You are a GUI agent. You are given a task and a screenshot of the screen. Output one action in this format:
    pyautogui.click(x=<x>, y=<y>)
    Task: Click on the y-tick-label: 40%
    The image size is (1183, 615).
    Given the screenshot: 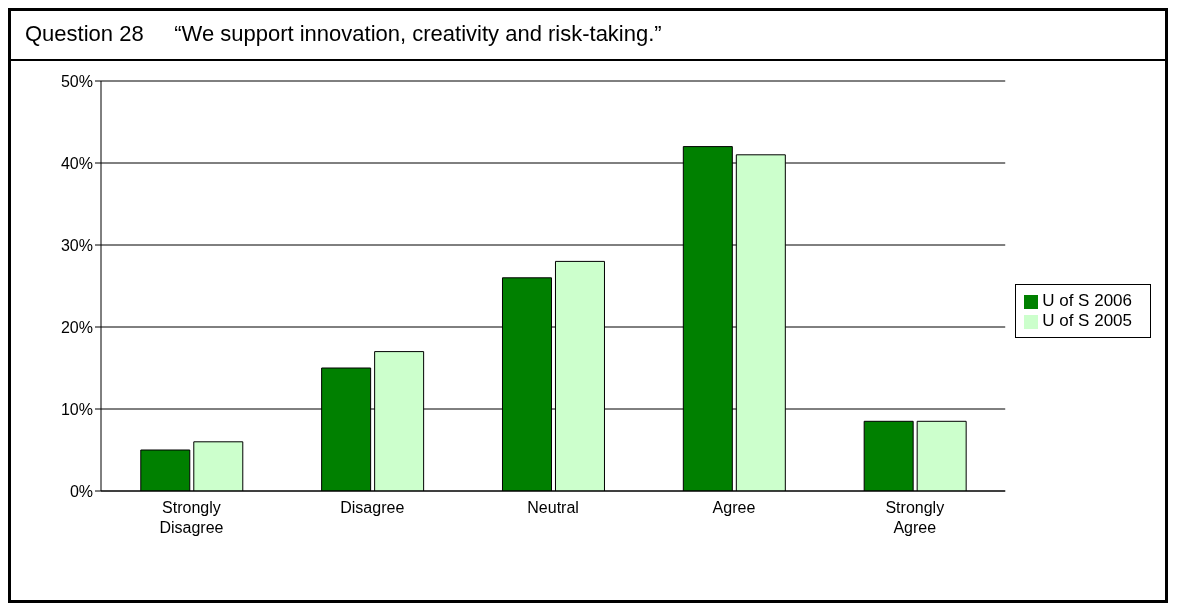 What is the action you would take?
    pyautogui.click(x=76, y=163)
    